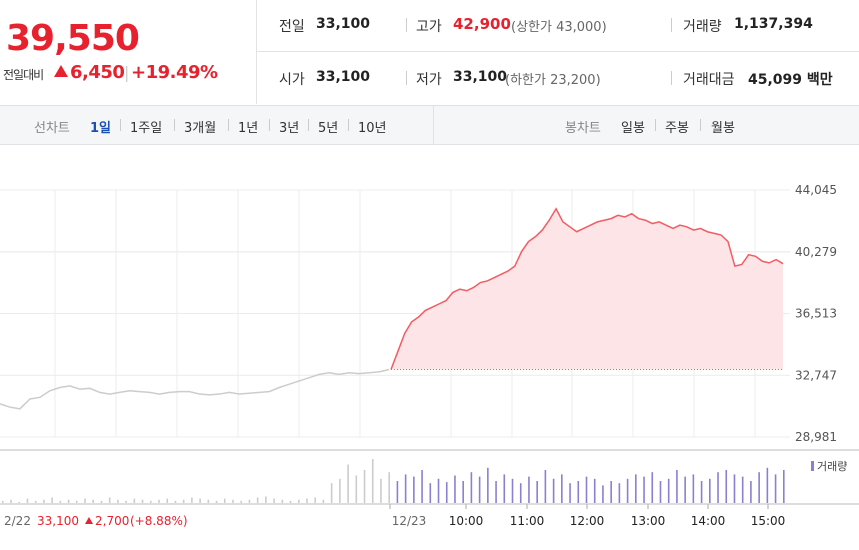 The width and height of the screenshot is (859, 550). Describe the element at coordinates (832, 466) in the screenshot. I see `volume-legend-label: 거래량` at that location.